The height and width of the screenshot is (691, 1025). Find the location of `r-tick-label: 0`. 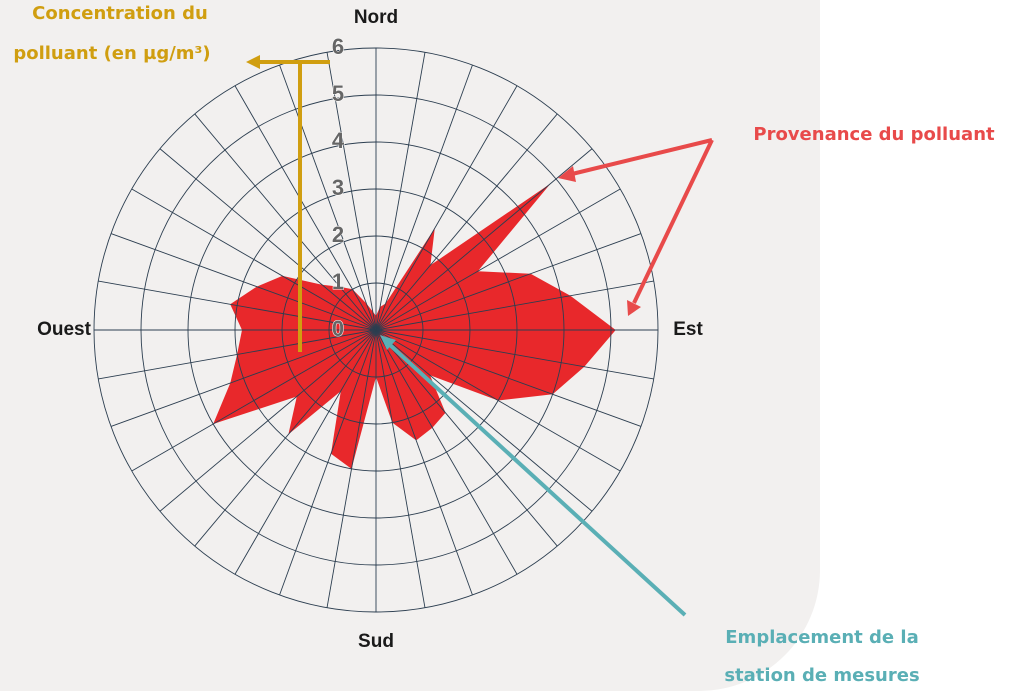

r-tick-label: 0 is located at coordinates (338, 328).